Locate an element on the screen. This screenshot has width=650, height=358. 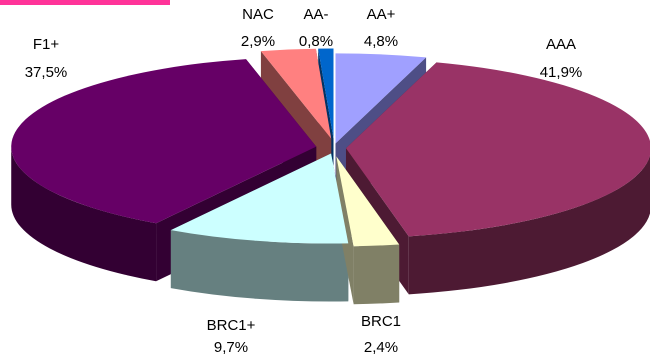
slice-label-value: 0,8% is located at coordinates (316, 41).